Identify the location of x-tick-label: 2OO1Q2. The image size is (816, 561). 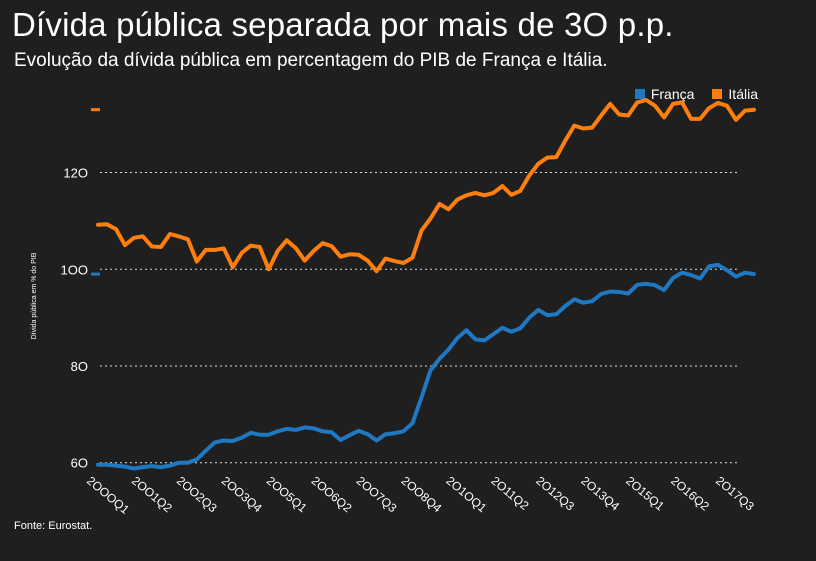
(152, 495).